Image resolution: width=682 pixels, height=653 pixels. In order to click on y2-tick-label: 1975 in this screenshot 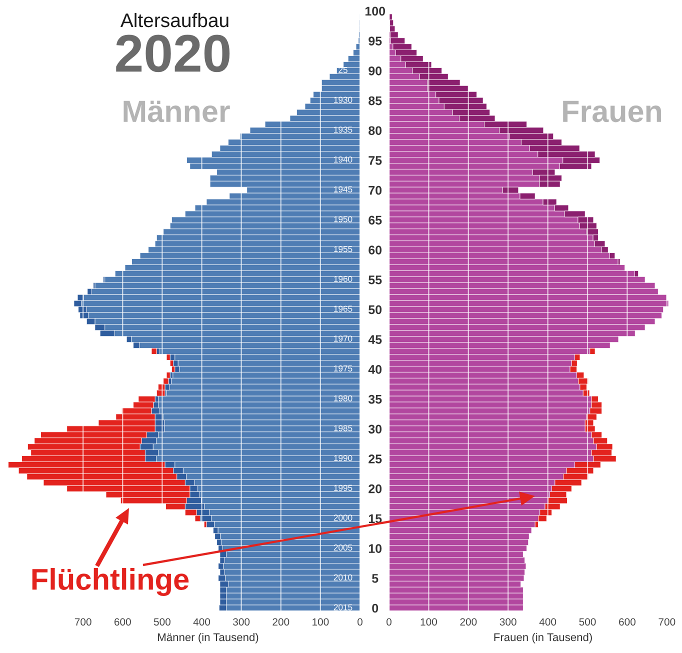, I will do `click(343, 368)`.